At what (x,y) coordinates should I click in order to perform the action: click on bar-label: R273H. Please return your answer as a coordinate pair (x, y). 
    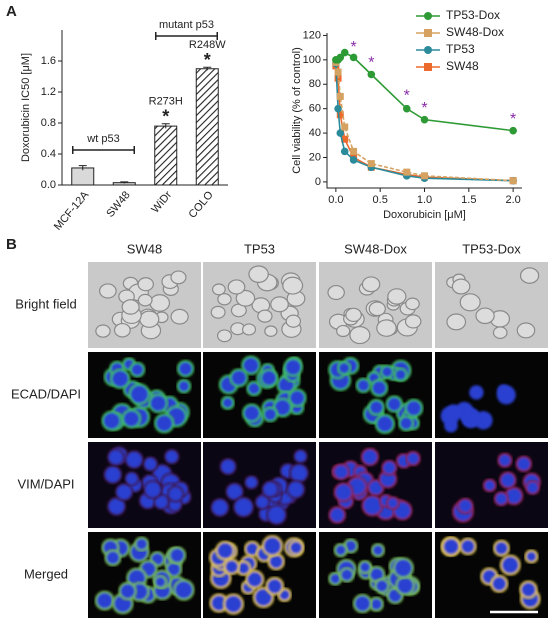
    Looking at the image, I should click on (166, 102).